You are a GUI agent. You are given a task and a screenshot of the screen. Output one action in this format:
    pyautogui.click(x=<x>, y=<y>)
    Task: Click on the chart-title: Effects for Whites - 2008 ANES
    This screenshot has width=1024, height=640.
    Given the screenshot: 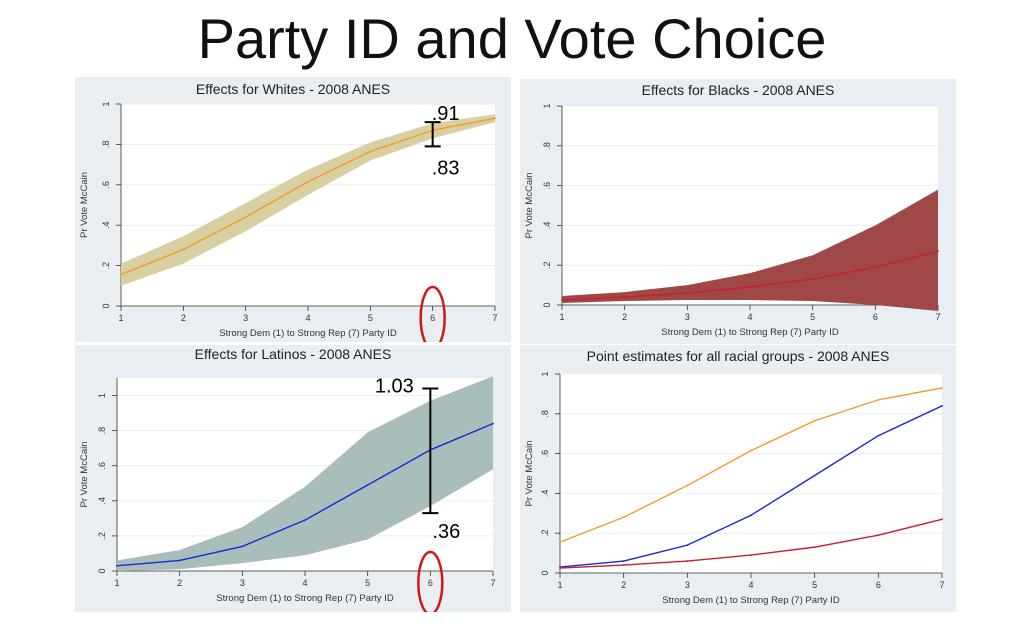 What is the action you would take?
    pyautogui.click(x=293, y=89)
    